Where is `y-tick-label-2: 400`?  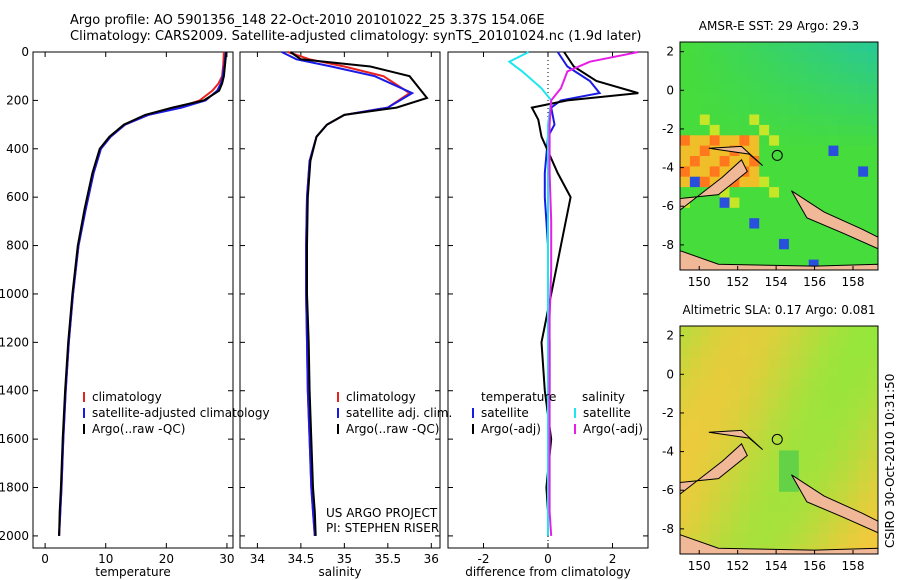
y-tick-label-2: 400 is located at coordinates (17, 149).